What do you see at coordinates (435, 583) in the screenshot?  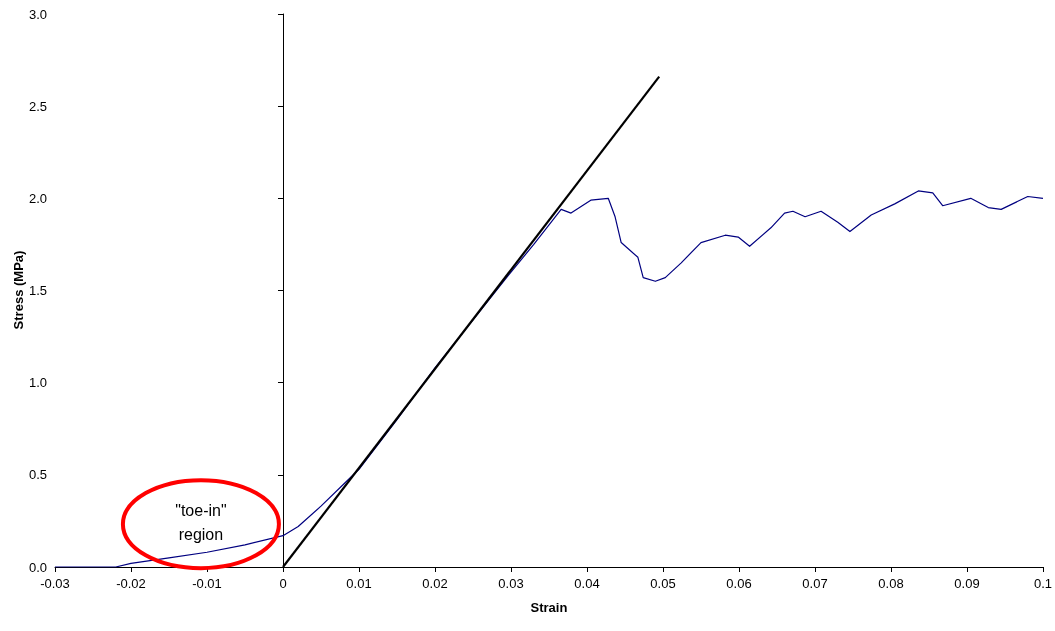 I see `x-tick-label: 0.02` at bounding box center [435, 583].